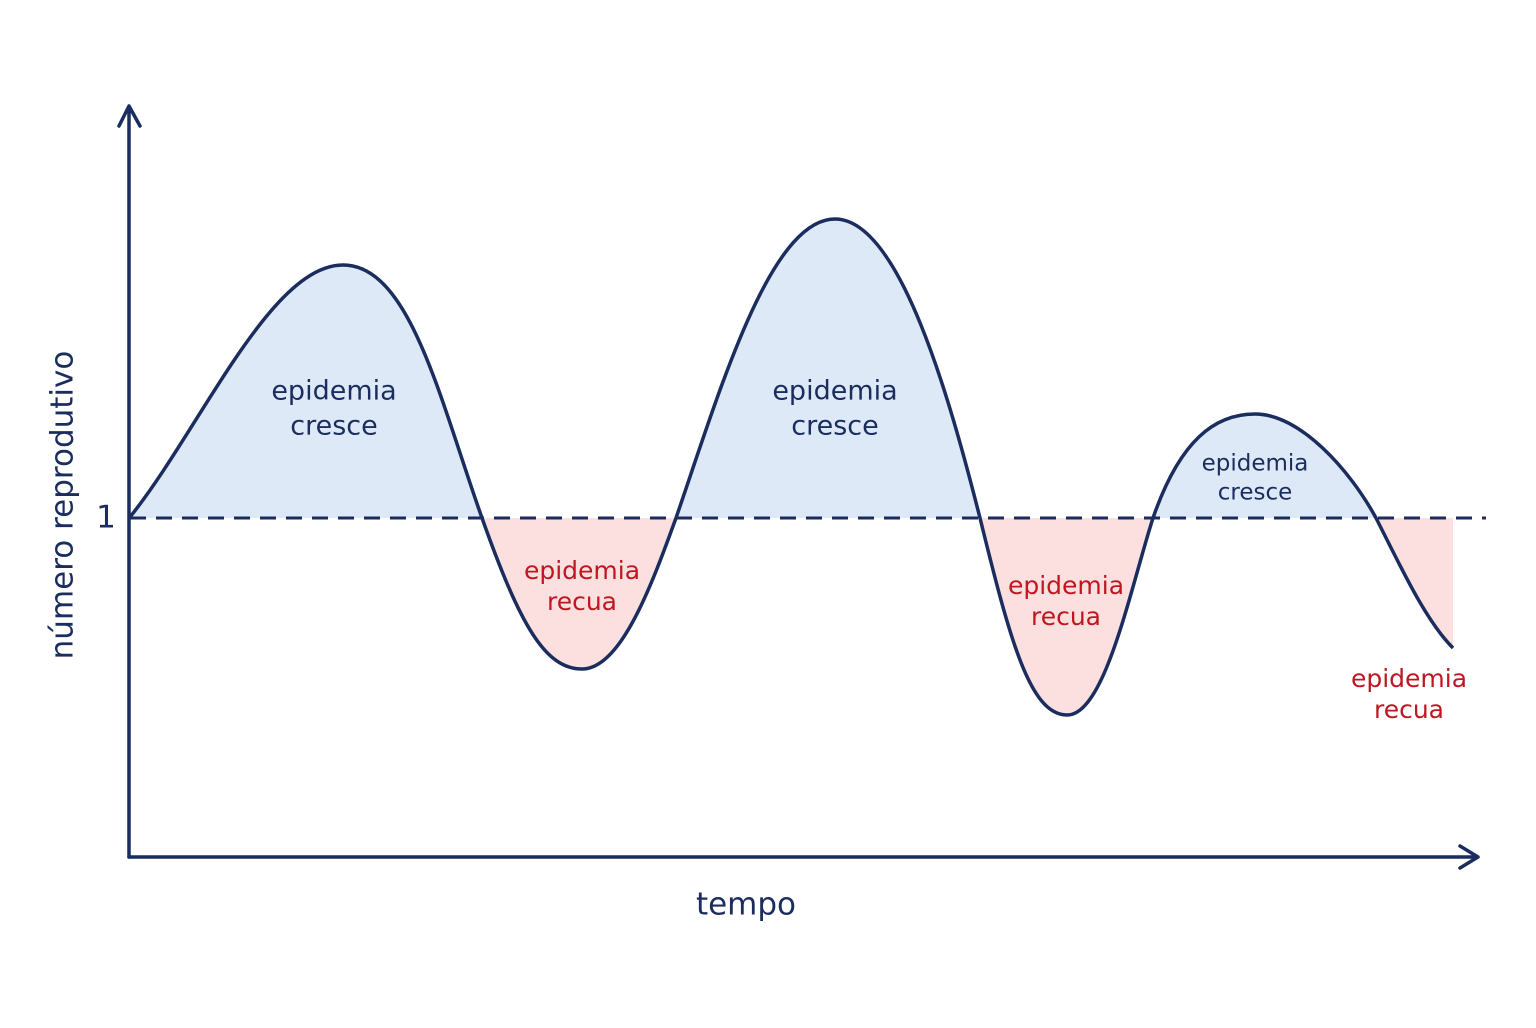 Image resolution: width=1536 pixels, height=1028 pixels. I want to click on x-axis-label: tempo, so click(746, 905).